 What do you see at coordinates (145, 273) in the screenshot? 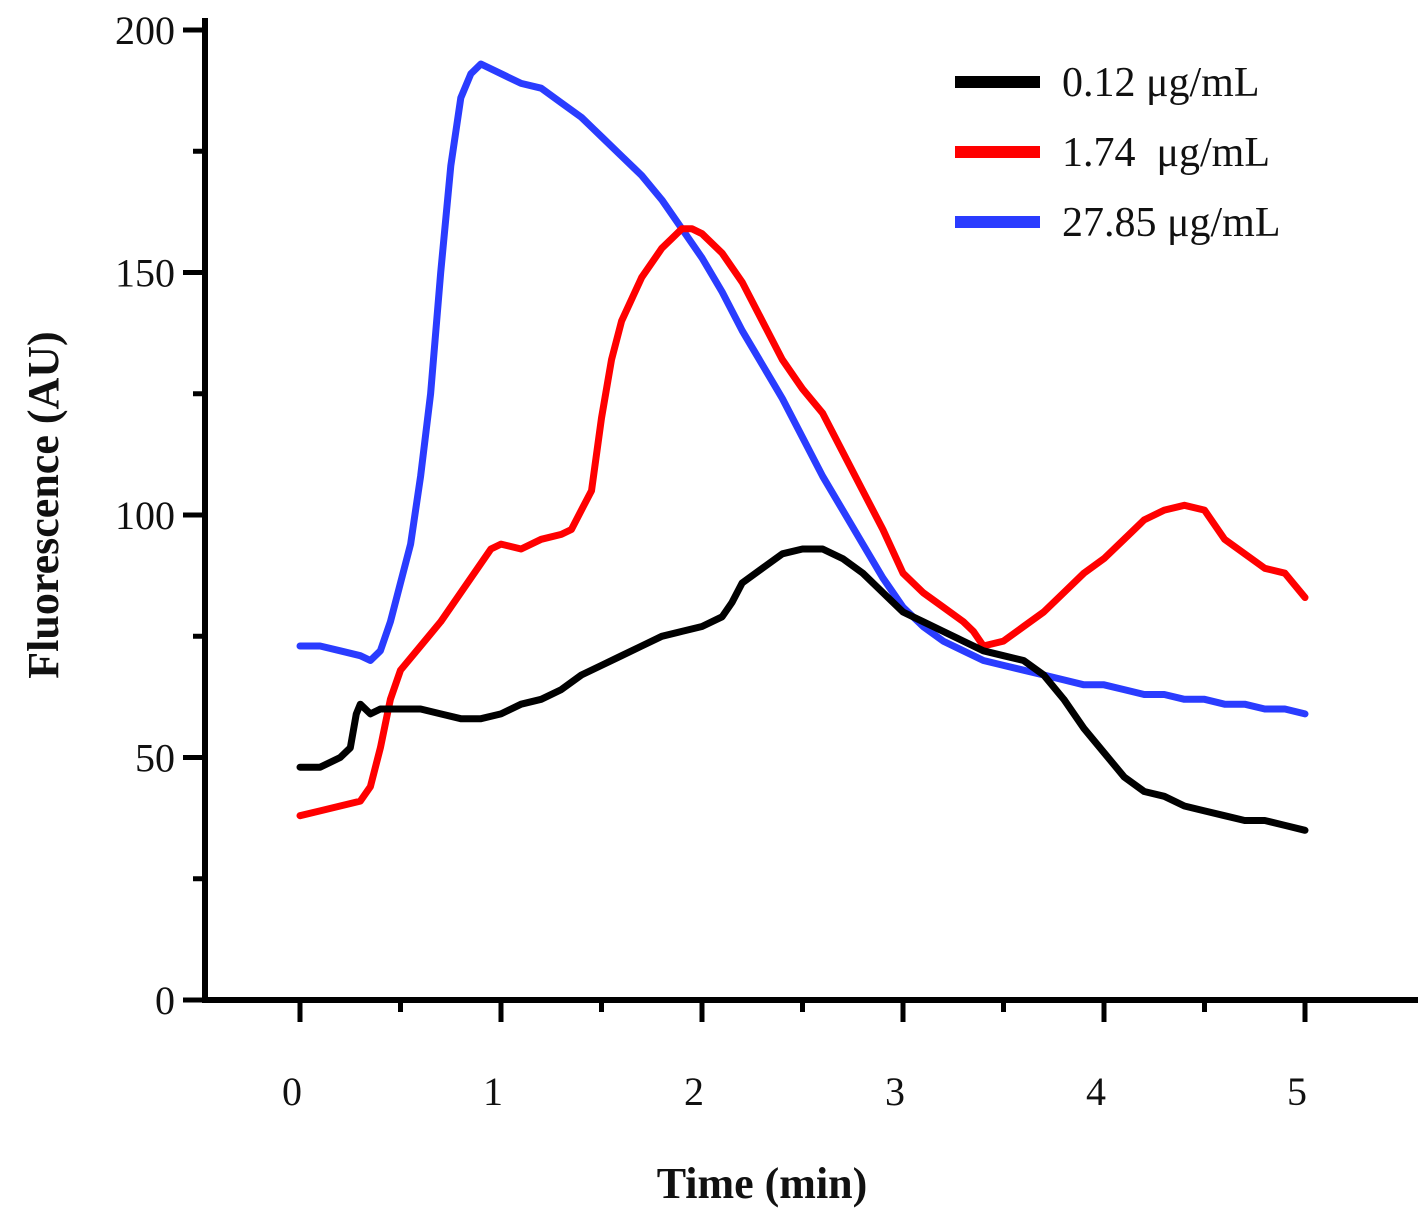
I see `y-tick-label-3: 150` at bounding box center [145, 273].